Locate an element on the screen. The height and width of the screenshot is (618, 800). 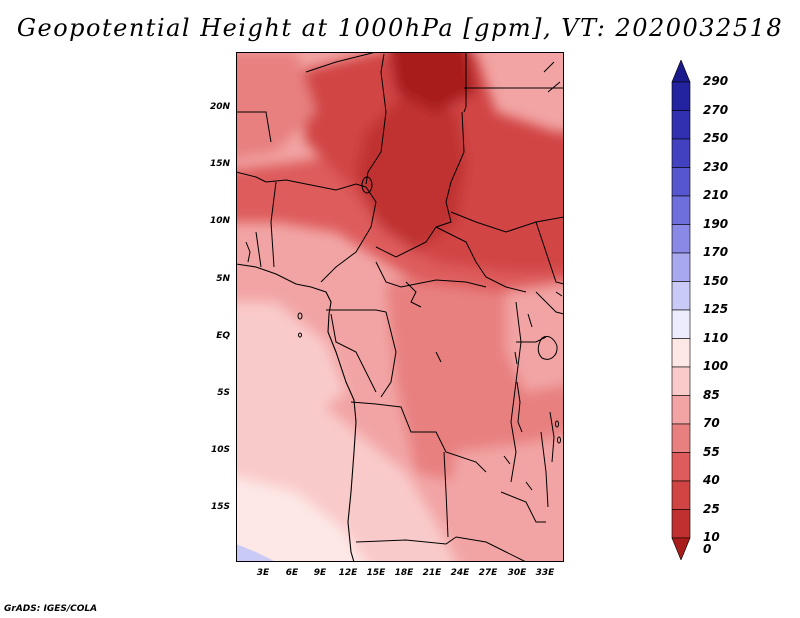
lon-label-21e: 21E is located at coordinates (432, 573).